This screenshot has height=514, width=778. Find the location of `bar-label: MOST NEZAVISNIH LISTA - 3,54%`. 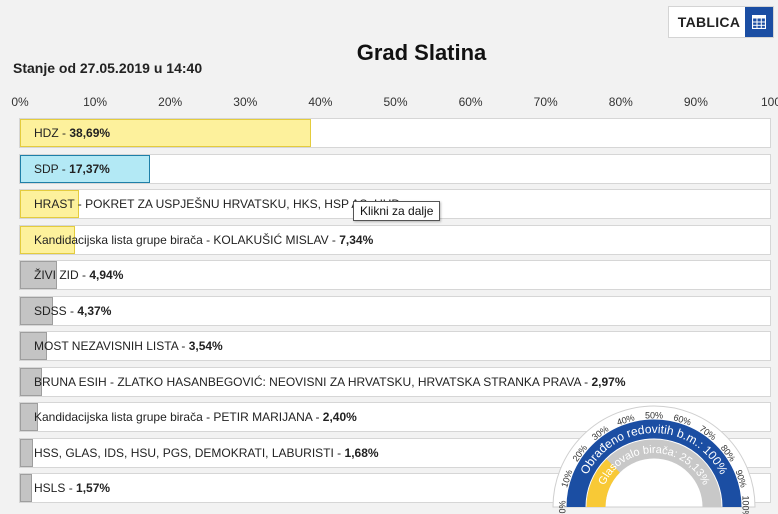

bar-label: MOST NEZAVISNIH LISTA - 3,54% is located at coordinates (128, 346).